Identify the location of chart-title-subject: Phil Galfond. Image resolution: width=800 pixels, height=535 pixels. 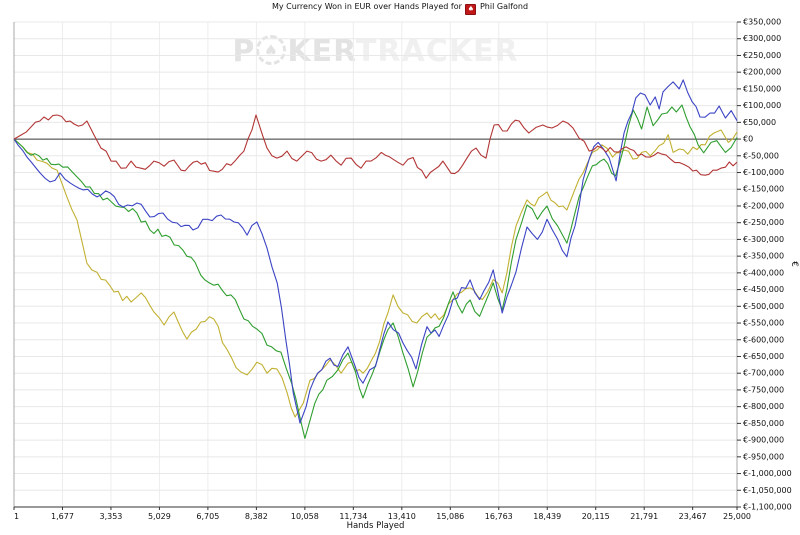
(504, 6).